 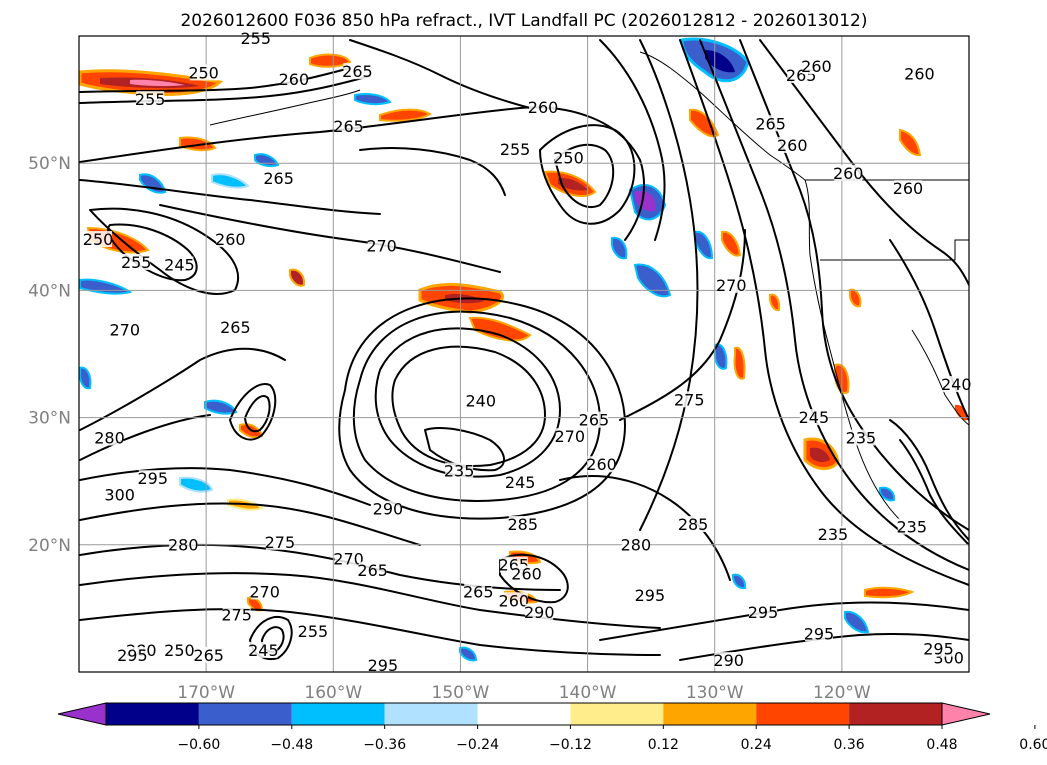 I want to click on contour-label-text: 285, so click(x=693, y=524).